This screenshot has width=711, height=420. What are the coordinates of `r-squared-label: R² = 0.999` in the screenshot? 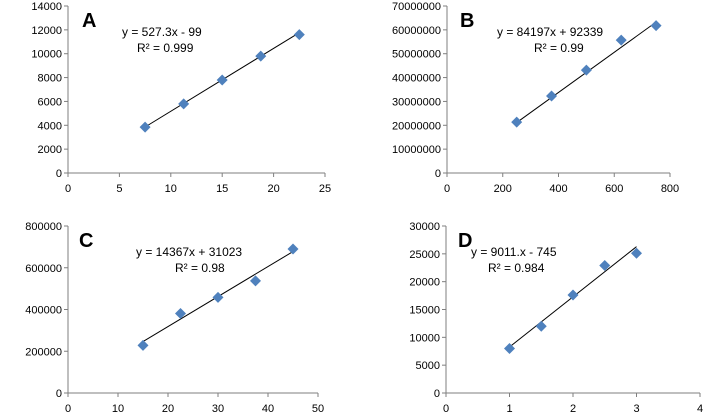 It's located at (165, 48).